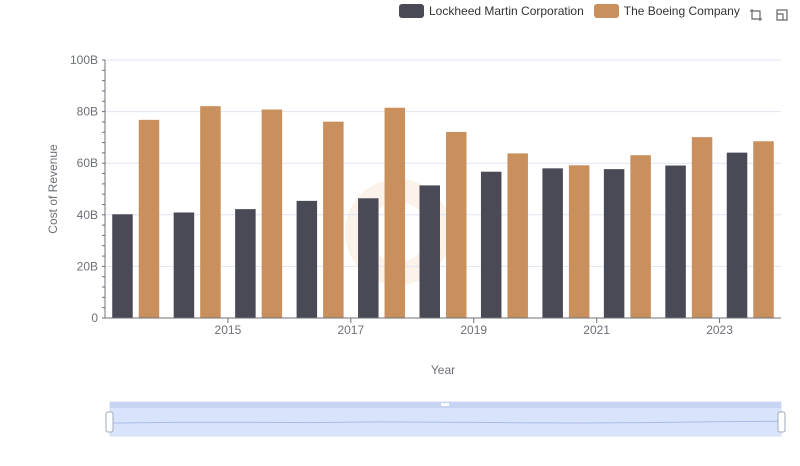  Describe the element at coordinates (350, 330) in the screenshot. I see `x-tick-label: 2017` at that location.